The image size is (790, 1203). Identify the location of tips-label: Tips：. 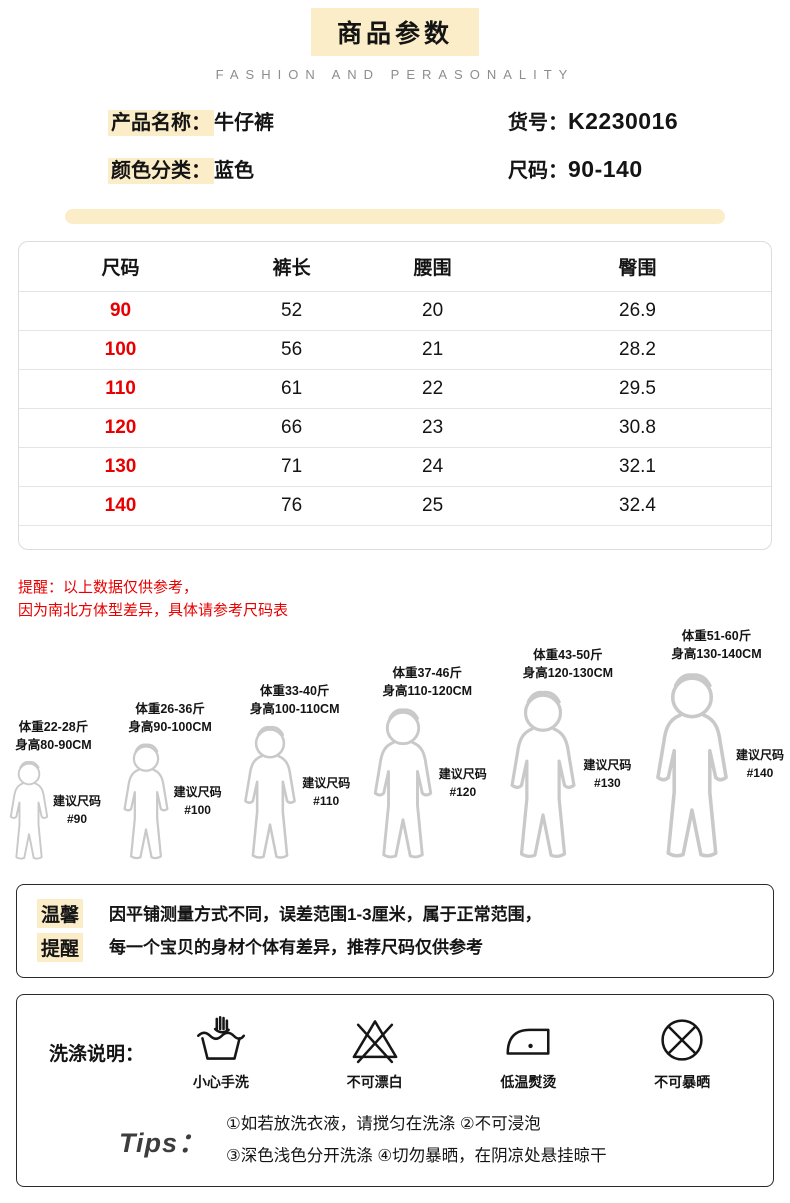
(163, 1142).